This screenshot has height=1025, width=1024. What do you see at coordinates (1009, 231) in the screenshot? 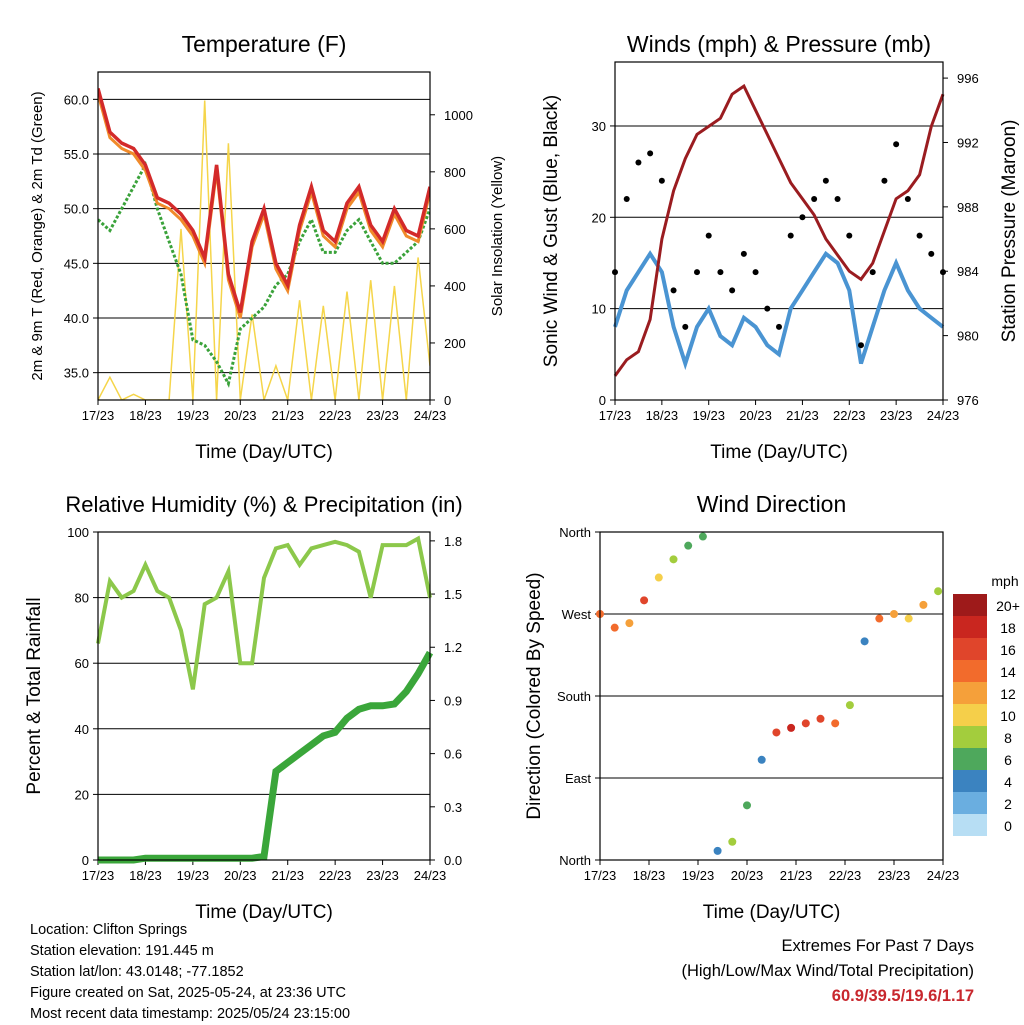
I see `y2-axis-label: Station Pressure (Maroon)` at bounding box center [1009, 231].